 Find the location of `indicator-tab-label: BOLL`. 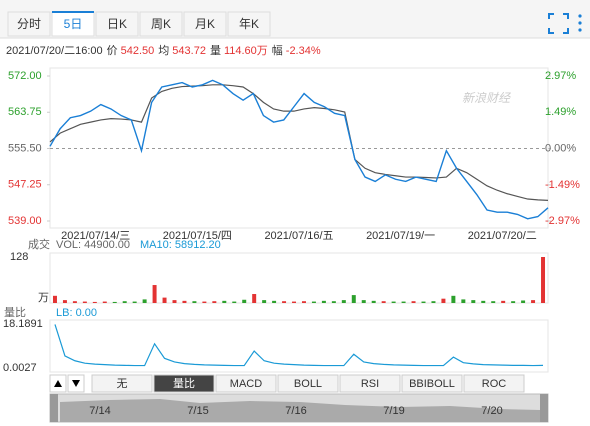

indicator-tab-label: BOLL is located at coordinates (308, 384).